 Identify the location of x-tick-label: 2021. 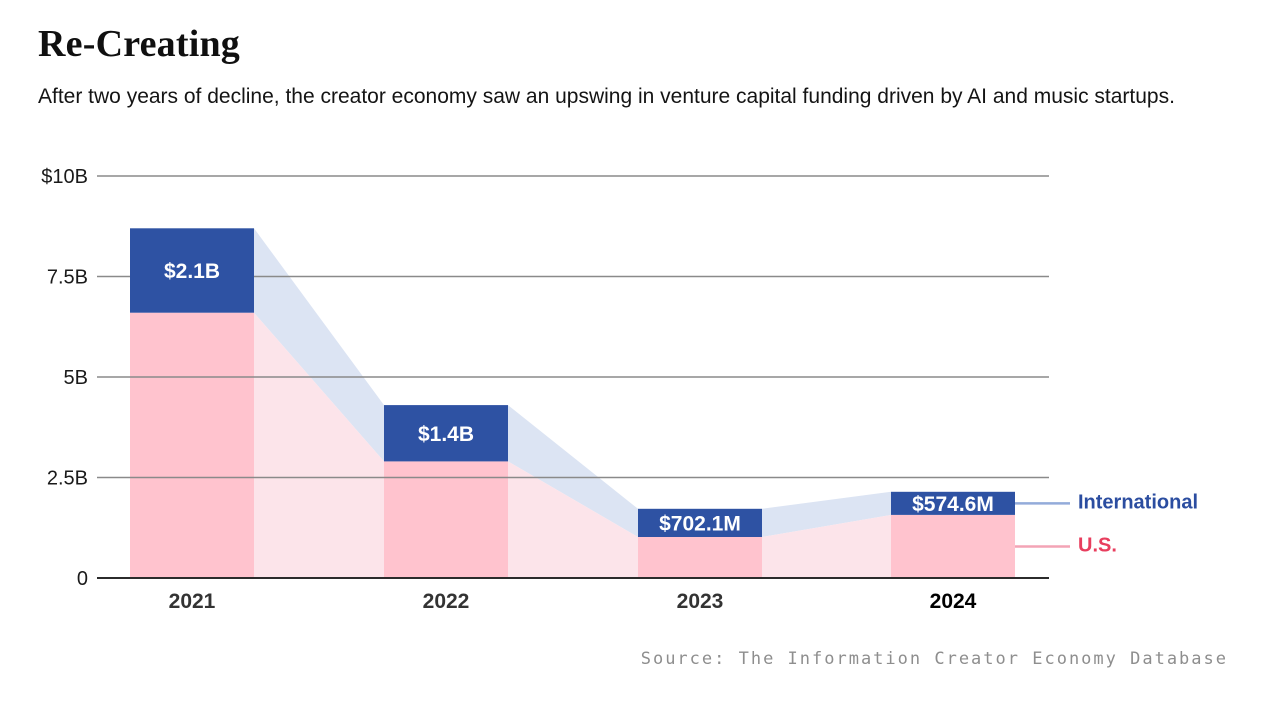
(192, 601).